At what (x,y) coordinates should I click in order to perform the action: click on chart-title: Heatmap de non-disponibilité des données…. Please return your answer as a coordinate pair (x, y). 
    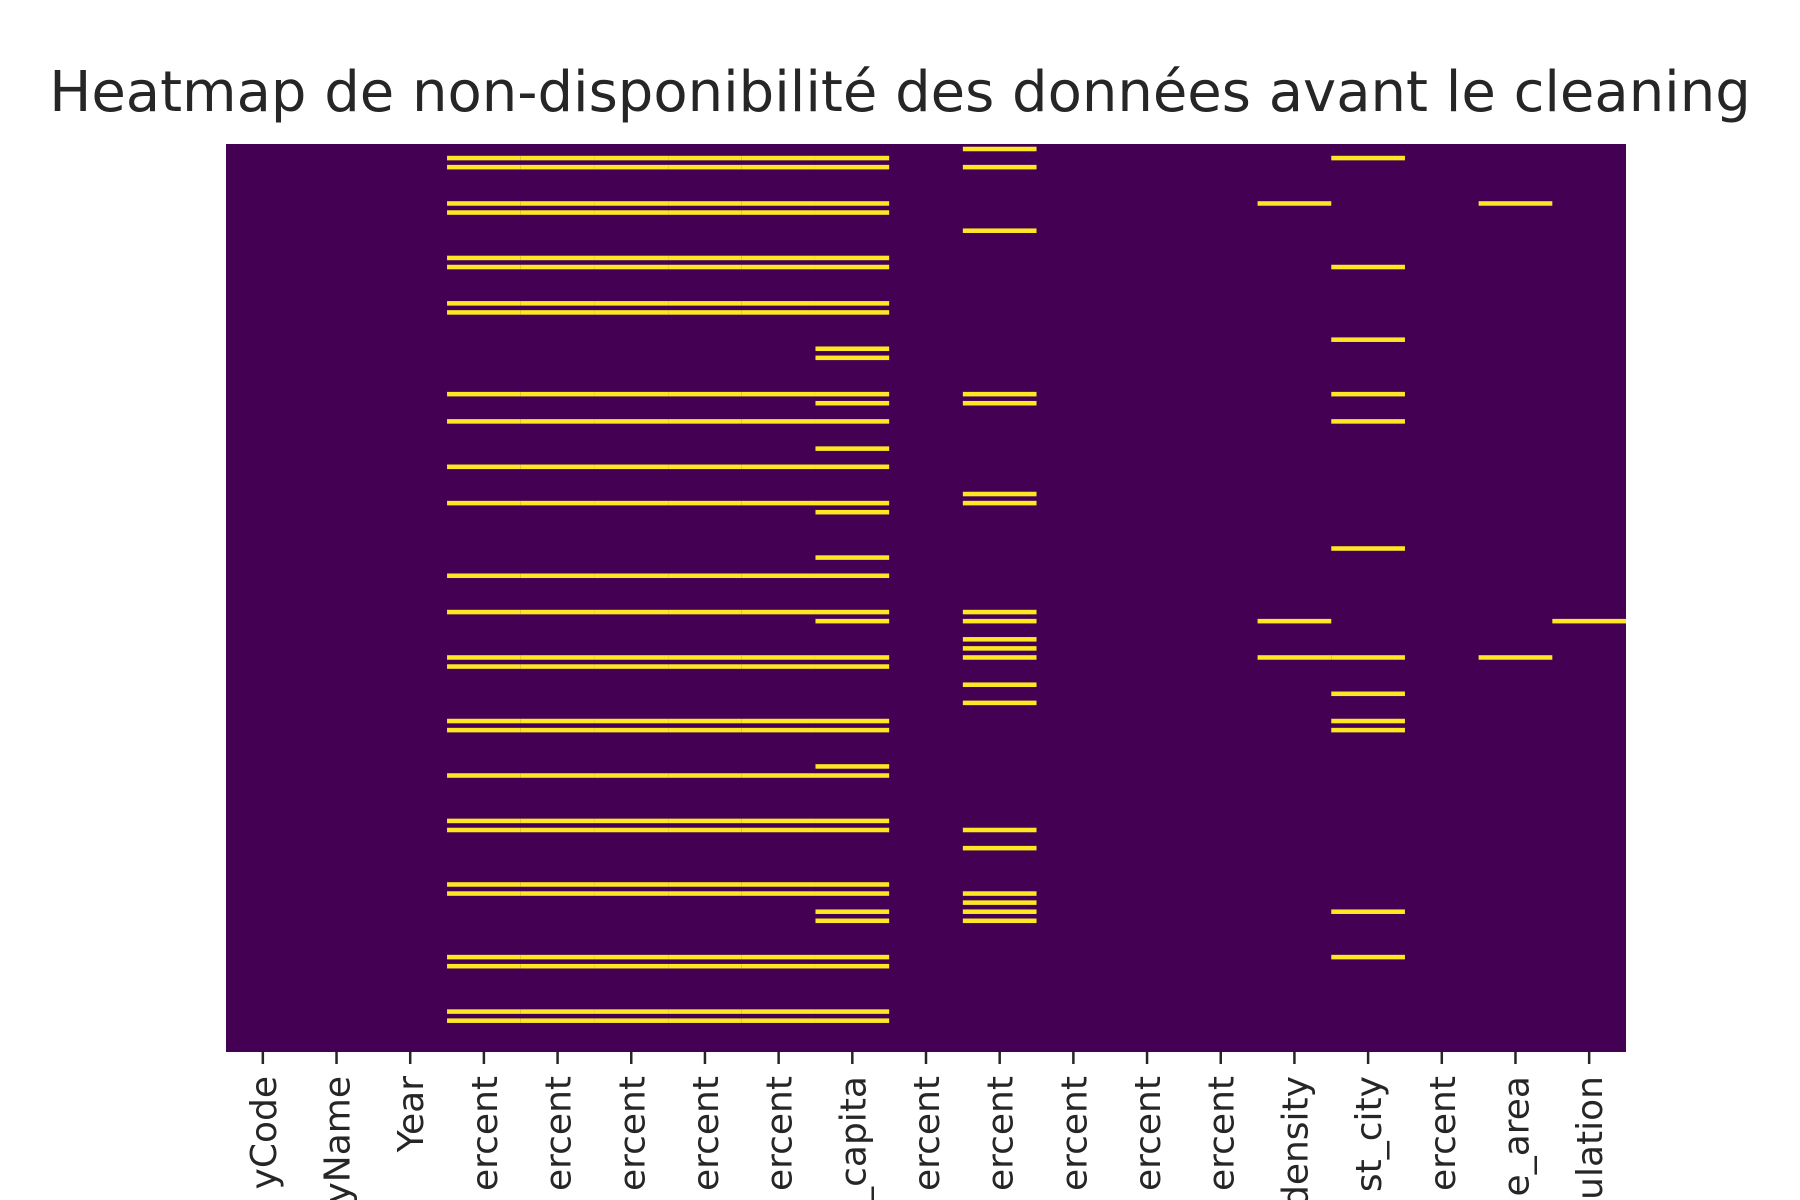
    Looking at the image, I should click on (900, 92).